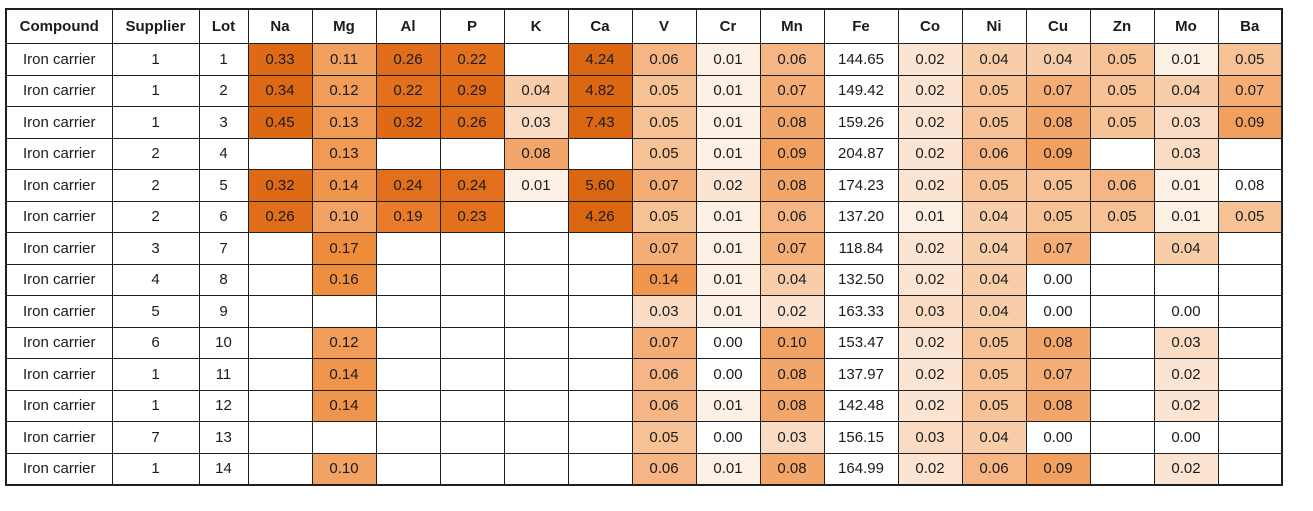 The image size is (1313, 511). What do you see at coordinates (1058, 469) in the screenshot?
I see `cell-cu: 0.09` at bounding box center [1058, 469].